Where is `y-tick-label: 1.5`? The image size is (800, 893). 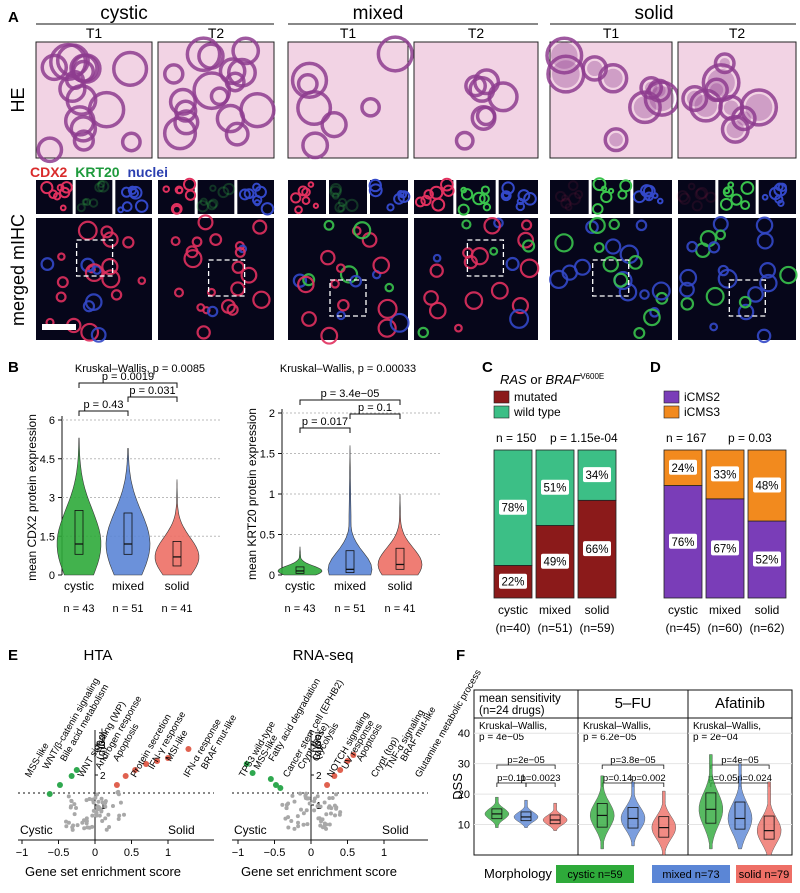 y-tick-label: 1.5 is located at coordinates (47, 537).